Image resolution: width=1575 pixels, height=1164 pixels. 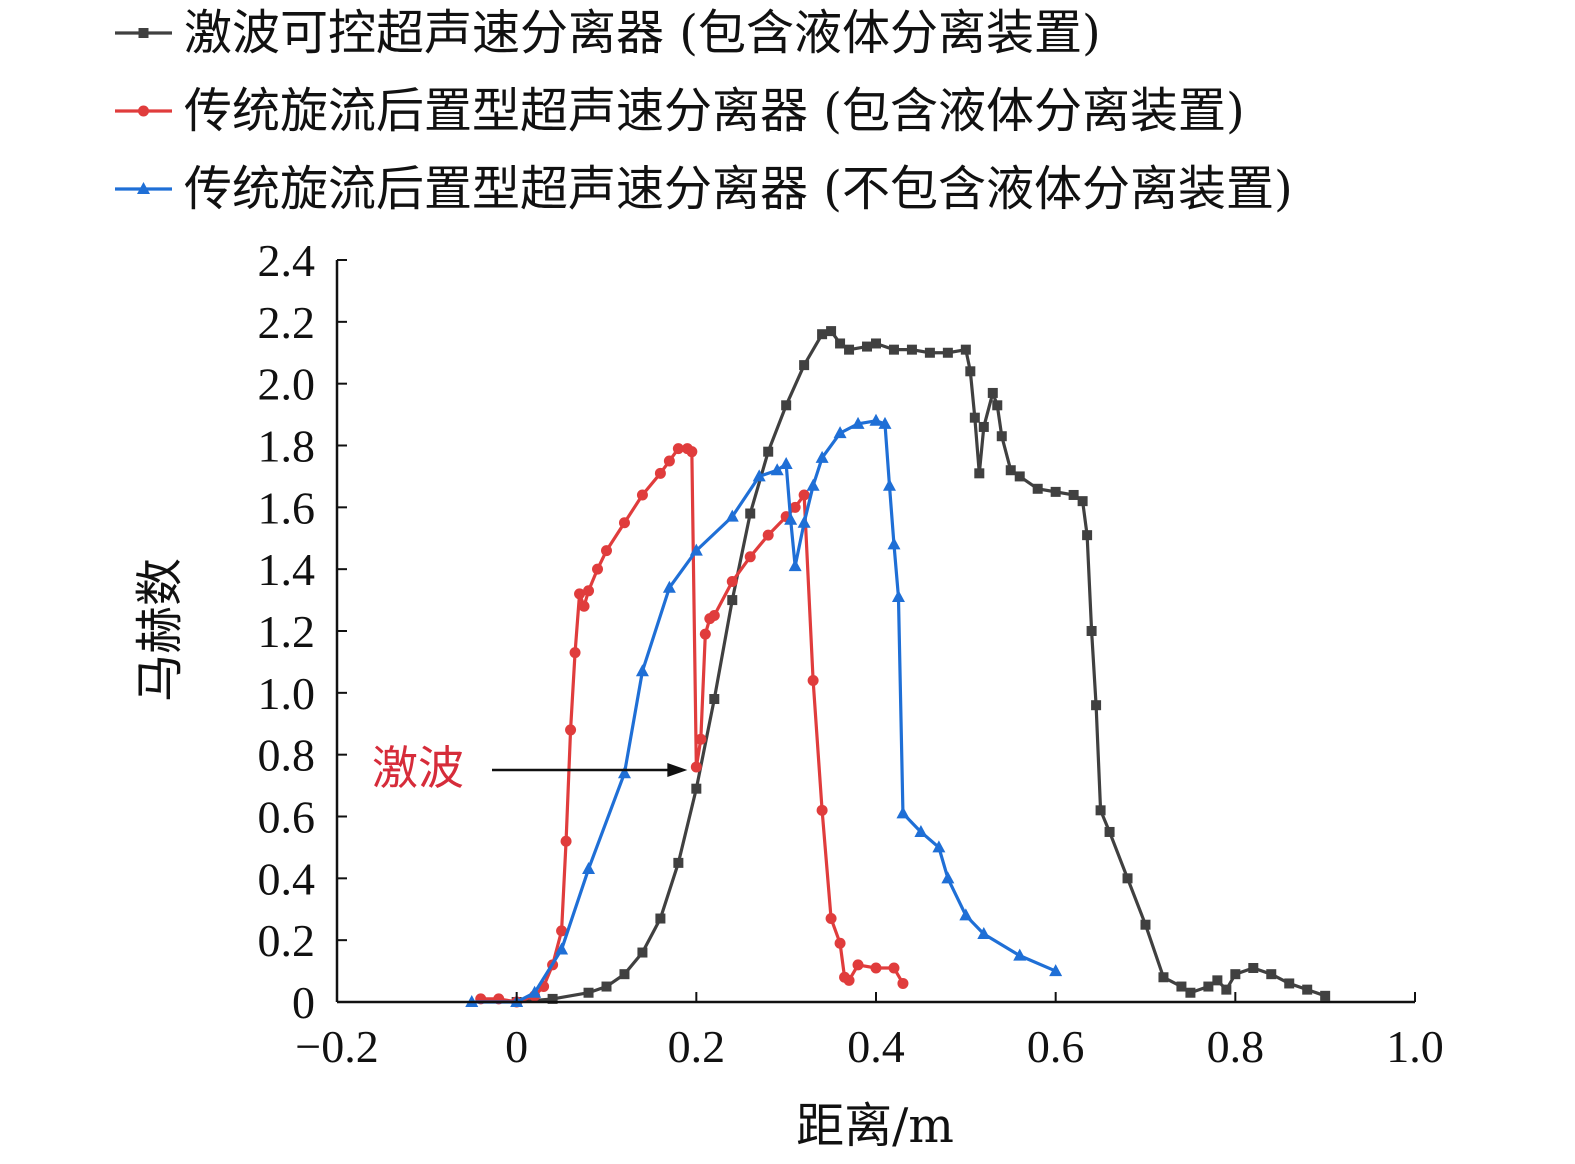 I want to click on y-tick-label: 1.8, so click(x=287, y=446).